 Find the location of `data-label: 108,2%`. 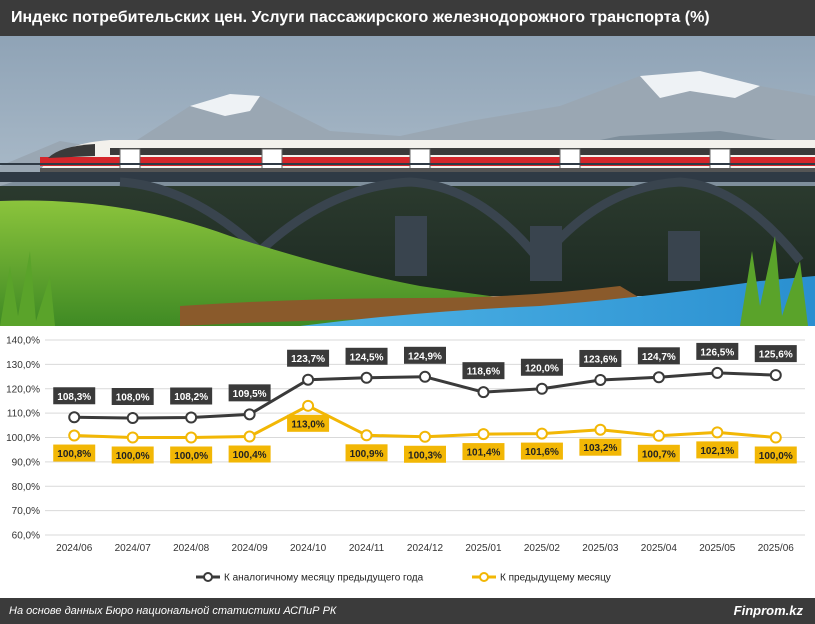

data-label: 108,2% is located at coordinates (191, 396).